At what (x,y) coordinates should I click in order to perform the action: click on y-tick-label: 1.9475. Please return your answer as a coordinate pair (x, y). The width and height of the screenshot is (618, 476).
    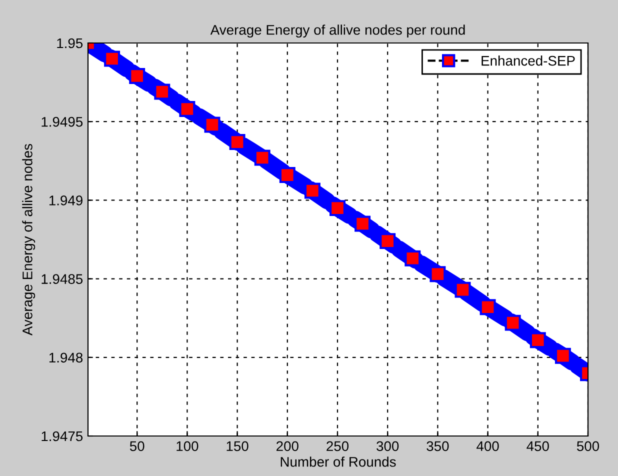
    Looking at the image, I should click on (62, 436).